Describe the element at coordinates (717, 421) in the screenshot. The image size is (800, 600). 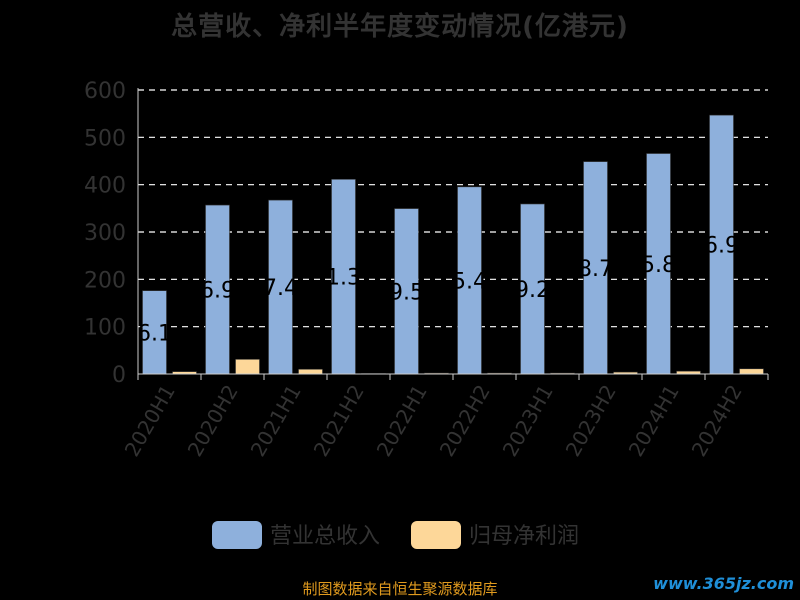
I see `x-tick-label: 2024H2` at that location.